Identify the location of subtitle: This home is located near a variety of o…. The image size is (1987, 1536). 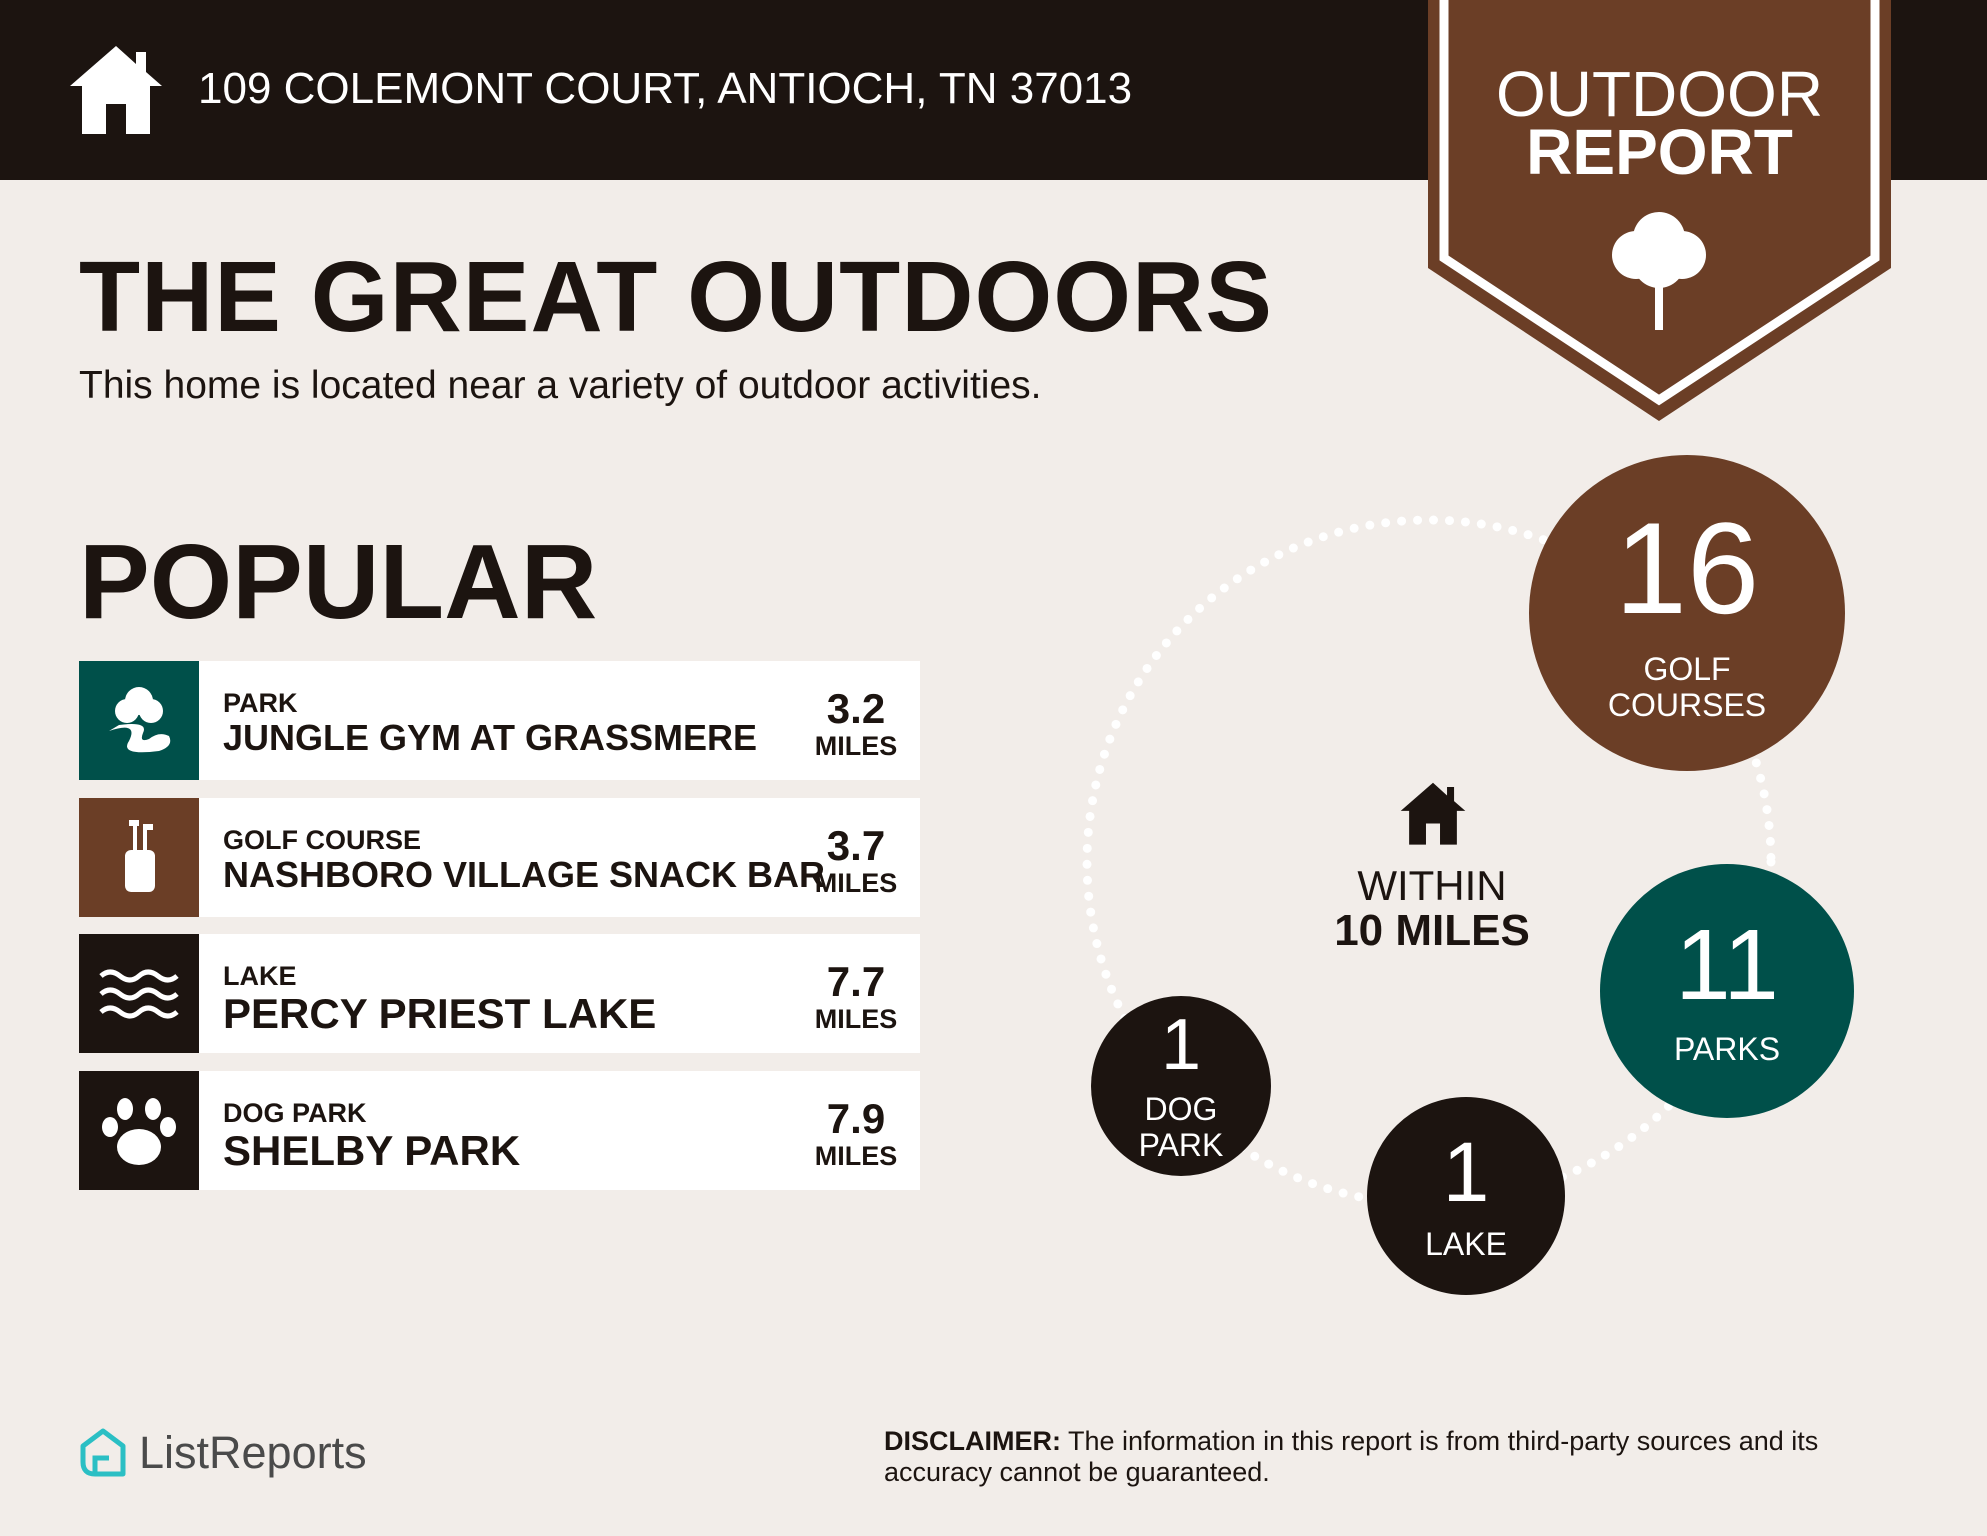
(560, 385).